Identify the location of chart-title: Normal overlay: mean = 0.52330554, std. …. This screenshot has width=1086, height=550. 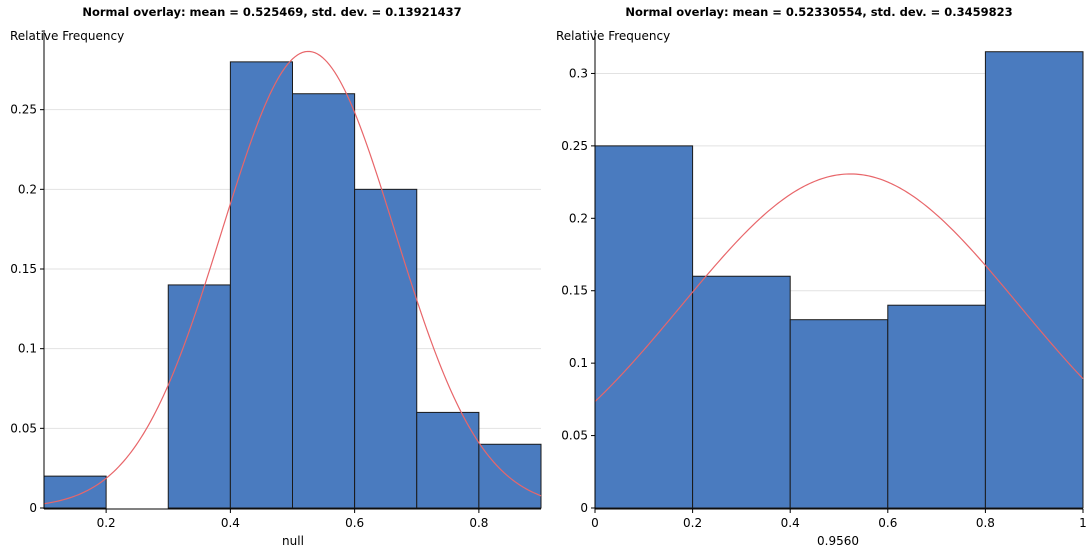
(818, 12).